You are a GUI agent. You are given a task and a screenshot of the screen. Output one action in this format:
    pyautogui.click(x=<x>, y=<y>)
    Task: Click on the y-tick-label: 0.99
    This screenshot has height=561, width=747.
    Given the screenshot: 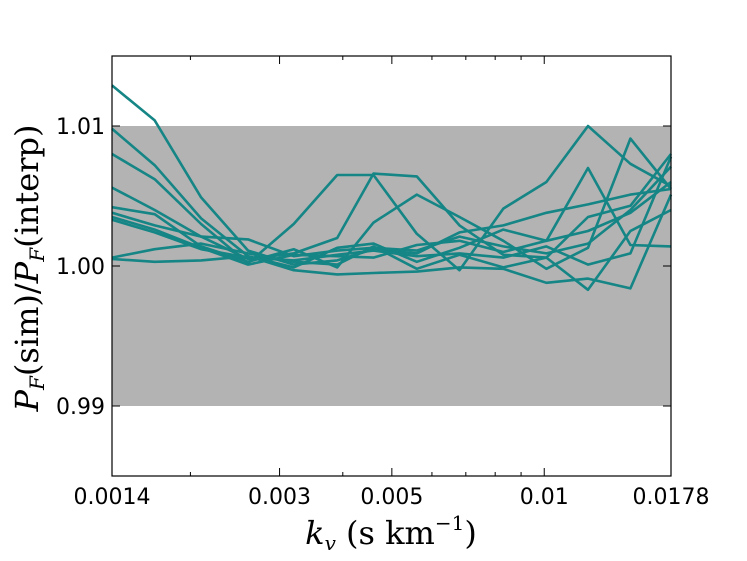 What is the action you would take?
    pyautogui.click(x=80, y=407)
    